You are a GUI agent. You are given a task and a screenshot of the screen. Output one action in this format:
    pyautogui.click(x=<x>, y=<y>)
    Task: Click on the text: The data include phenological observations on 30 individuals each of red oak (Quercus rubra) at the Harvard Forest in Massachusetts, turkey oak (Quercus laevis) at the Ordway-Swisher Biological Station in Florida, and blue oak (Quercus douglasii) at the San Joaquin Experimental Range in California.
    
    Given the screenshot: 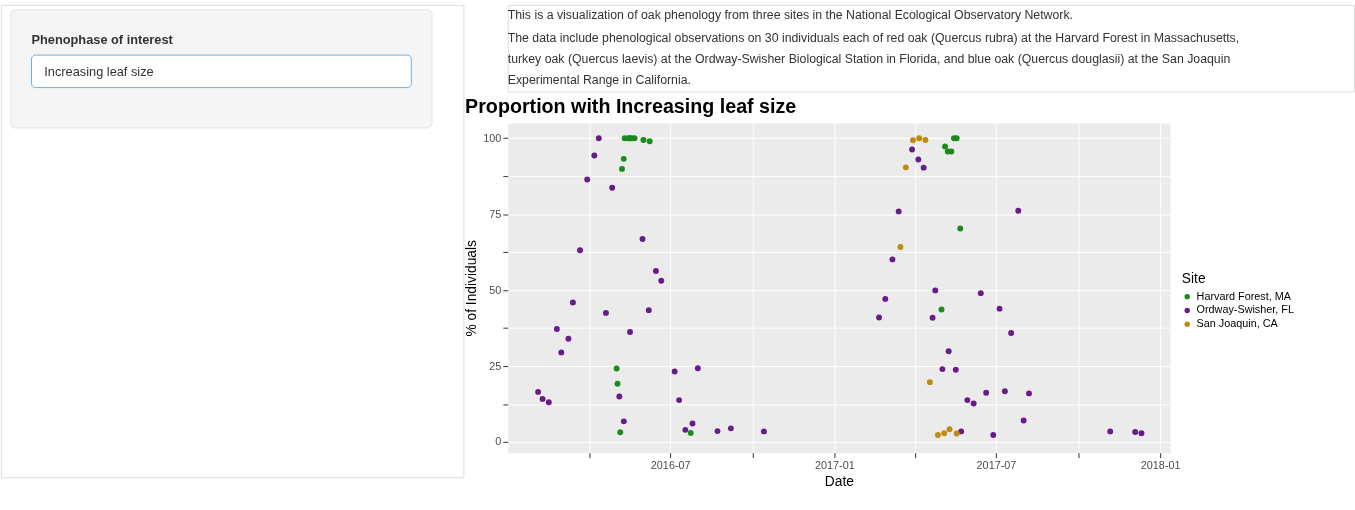 What is the action you would take?
    pyautogui.click(x=873, y=59)
    